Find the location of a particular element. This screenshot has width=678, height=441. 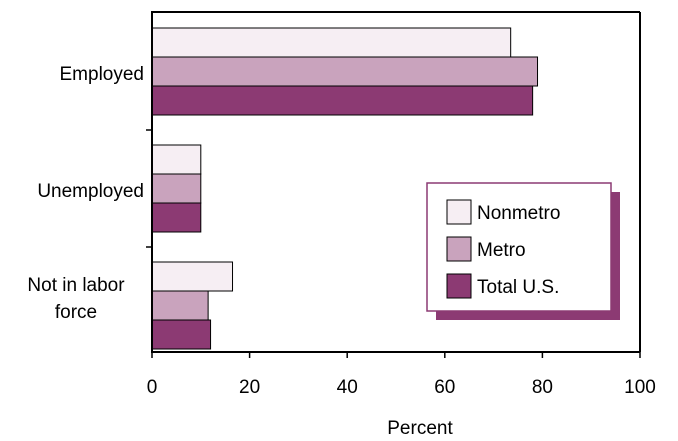

category-label-2-line-0: Not in labor is located at coordinates (76, 285).